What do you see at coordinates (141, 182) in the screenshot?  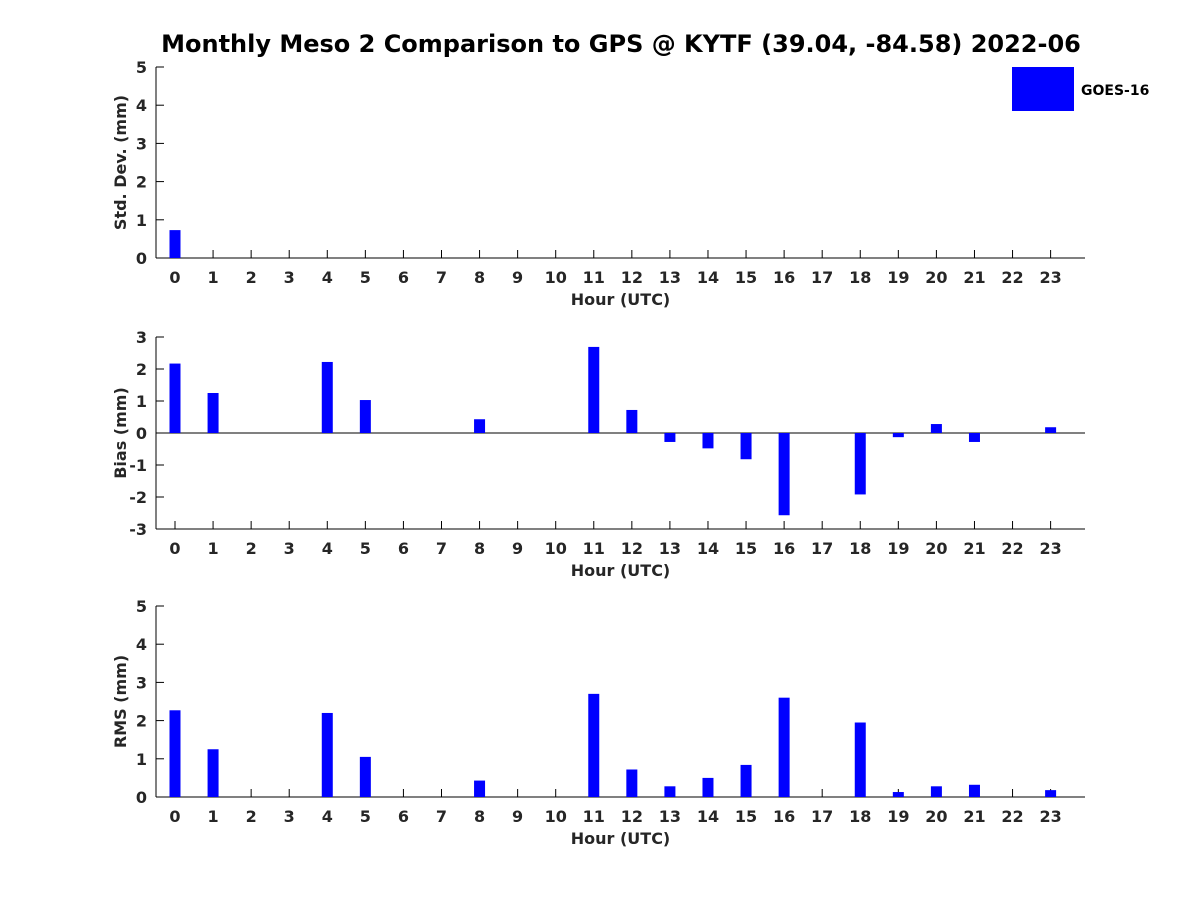 I see `std-dev-y-tick-label: 2` at bounding box center [141, 182].